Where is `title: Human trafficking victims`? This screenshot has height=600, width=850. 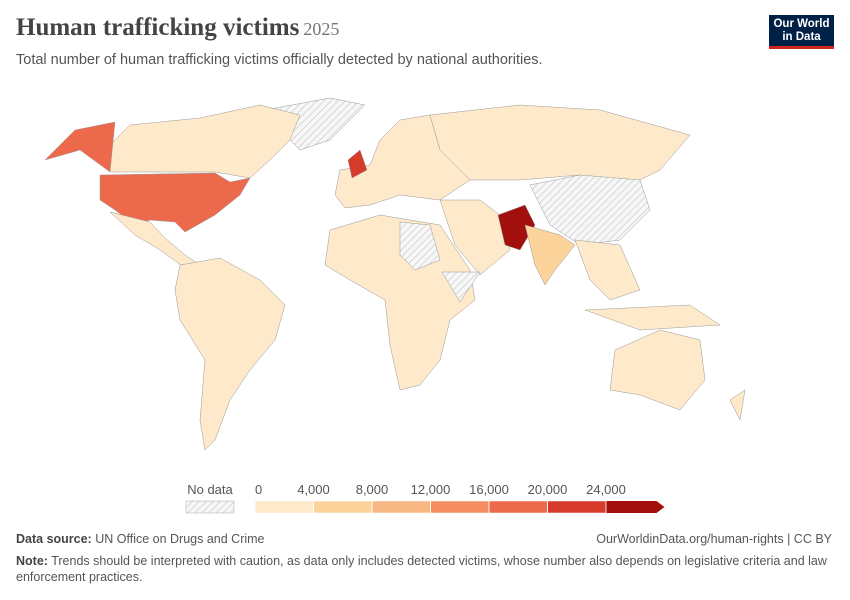 title: Human trafficking victims is located at coordinates (158, 27).